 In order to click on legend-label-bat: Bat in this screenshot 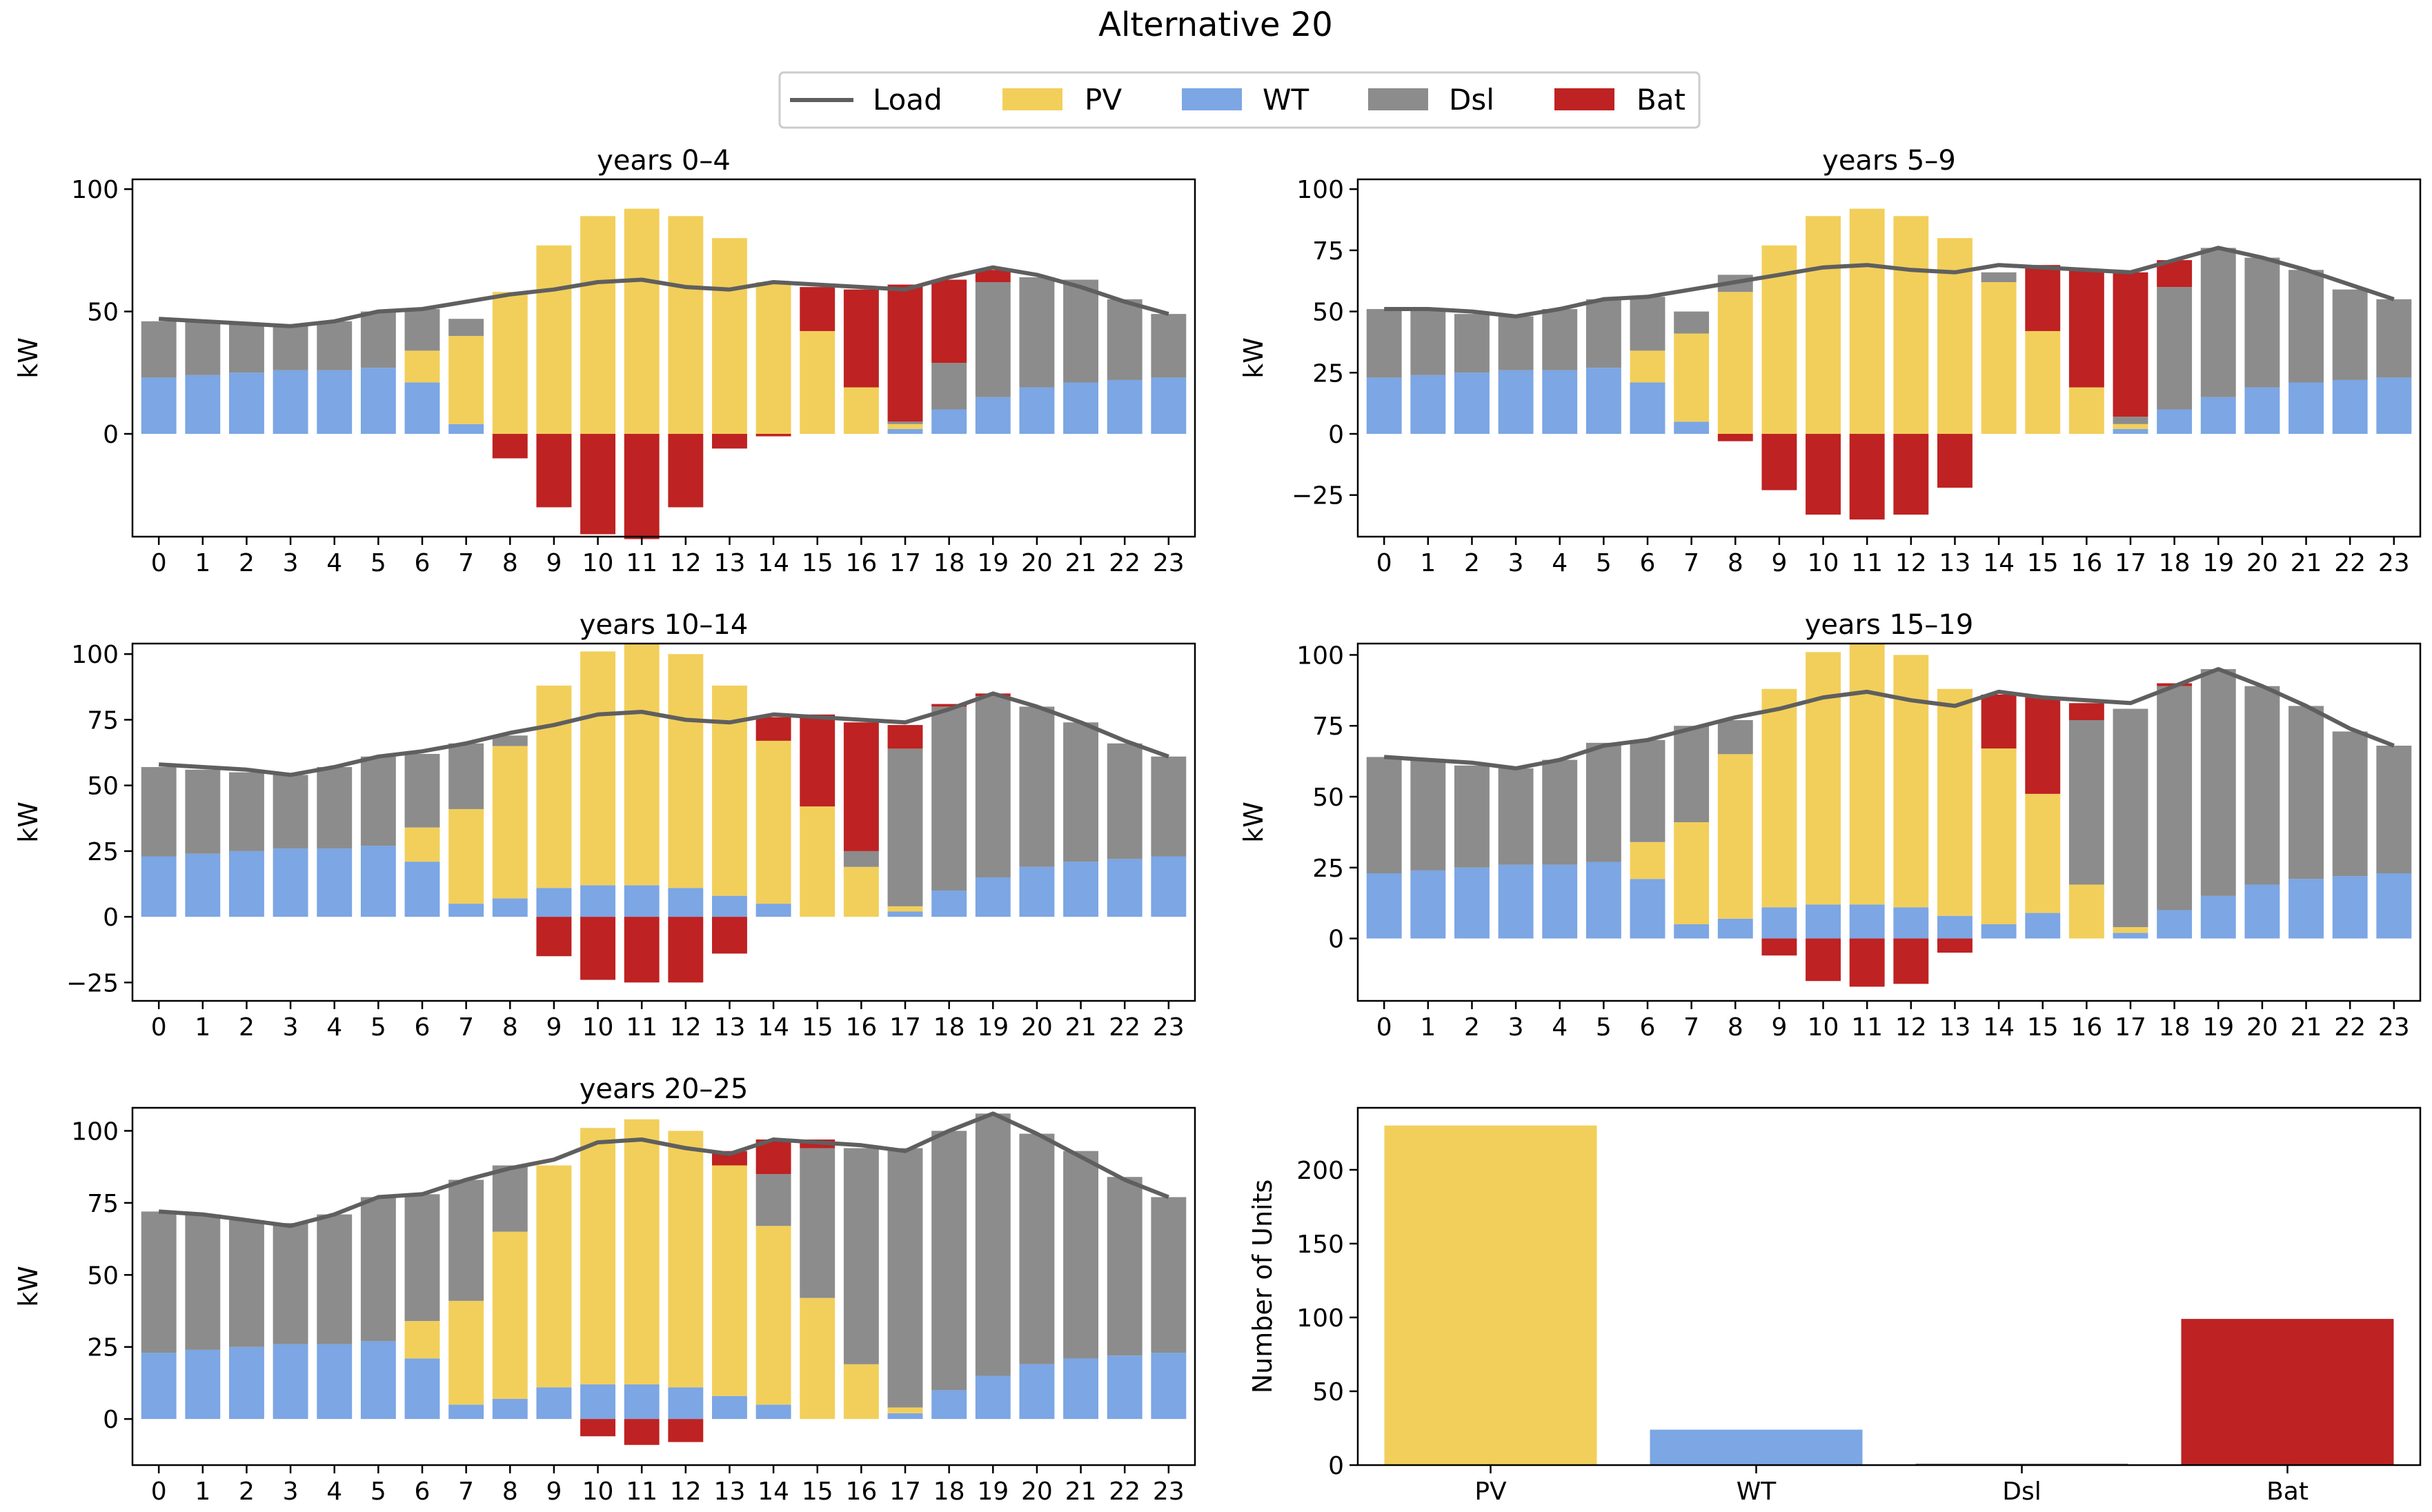, I will do `click(1661, 100)`.